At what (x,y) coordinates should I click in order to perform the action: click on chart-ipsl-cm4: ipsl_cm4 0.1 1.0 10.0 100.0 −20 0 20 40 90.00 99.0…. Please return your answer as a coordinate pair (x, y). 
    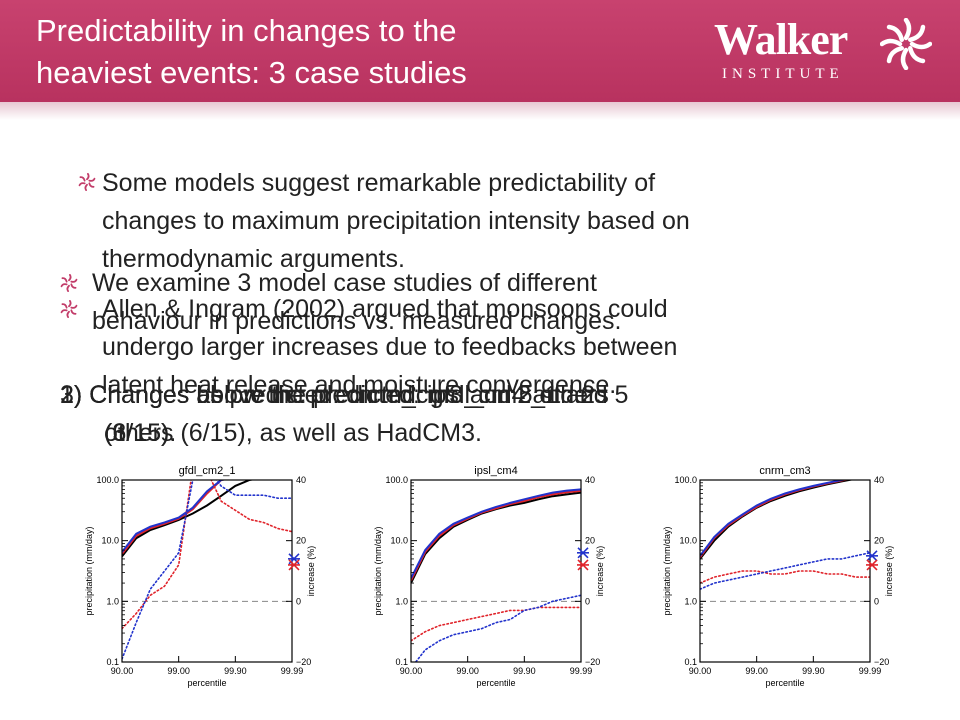
    Looking at the image, I should click on (489, 576).